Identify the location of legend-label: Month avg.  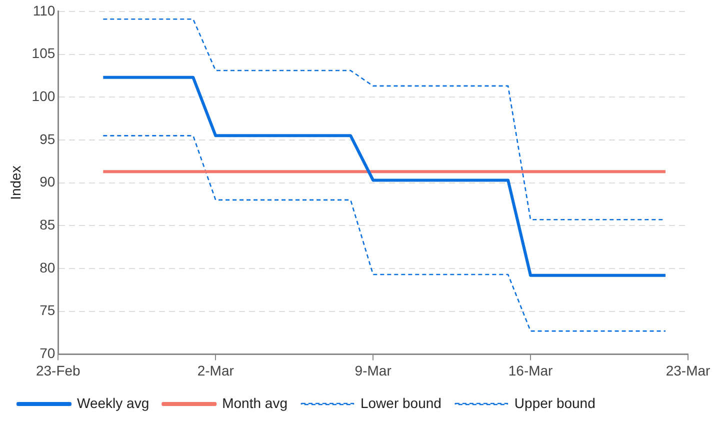
(255, 402).